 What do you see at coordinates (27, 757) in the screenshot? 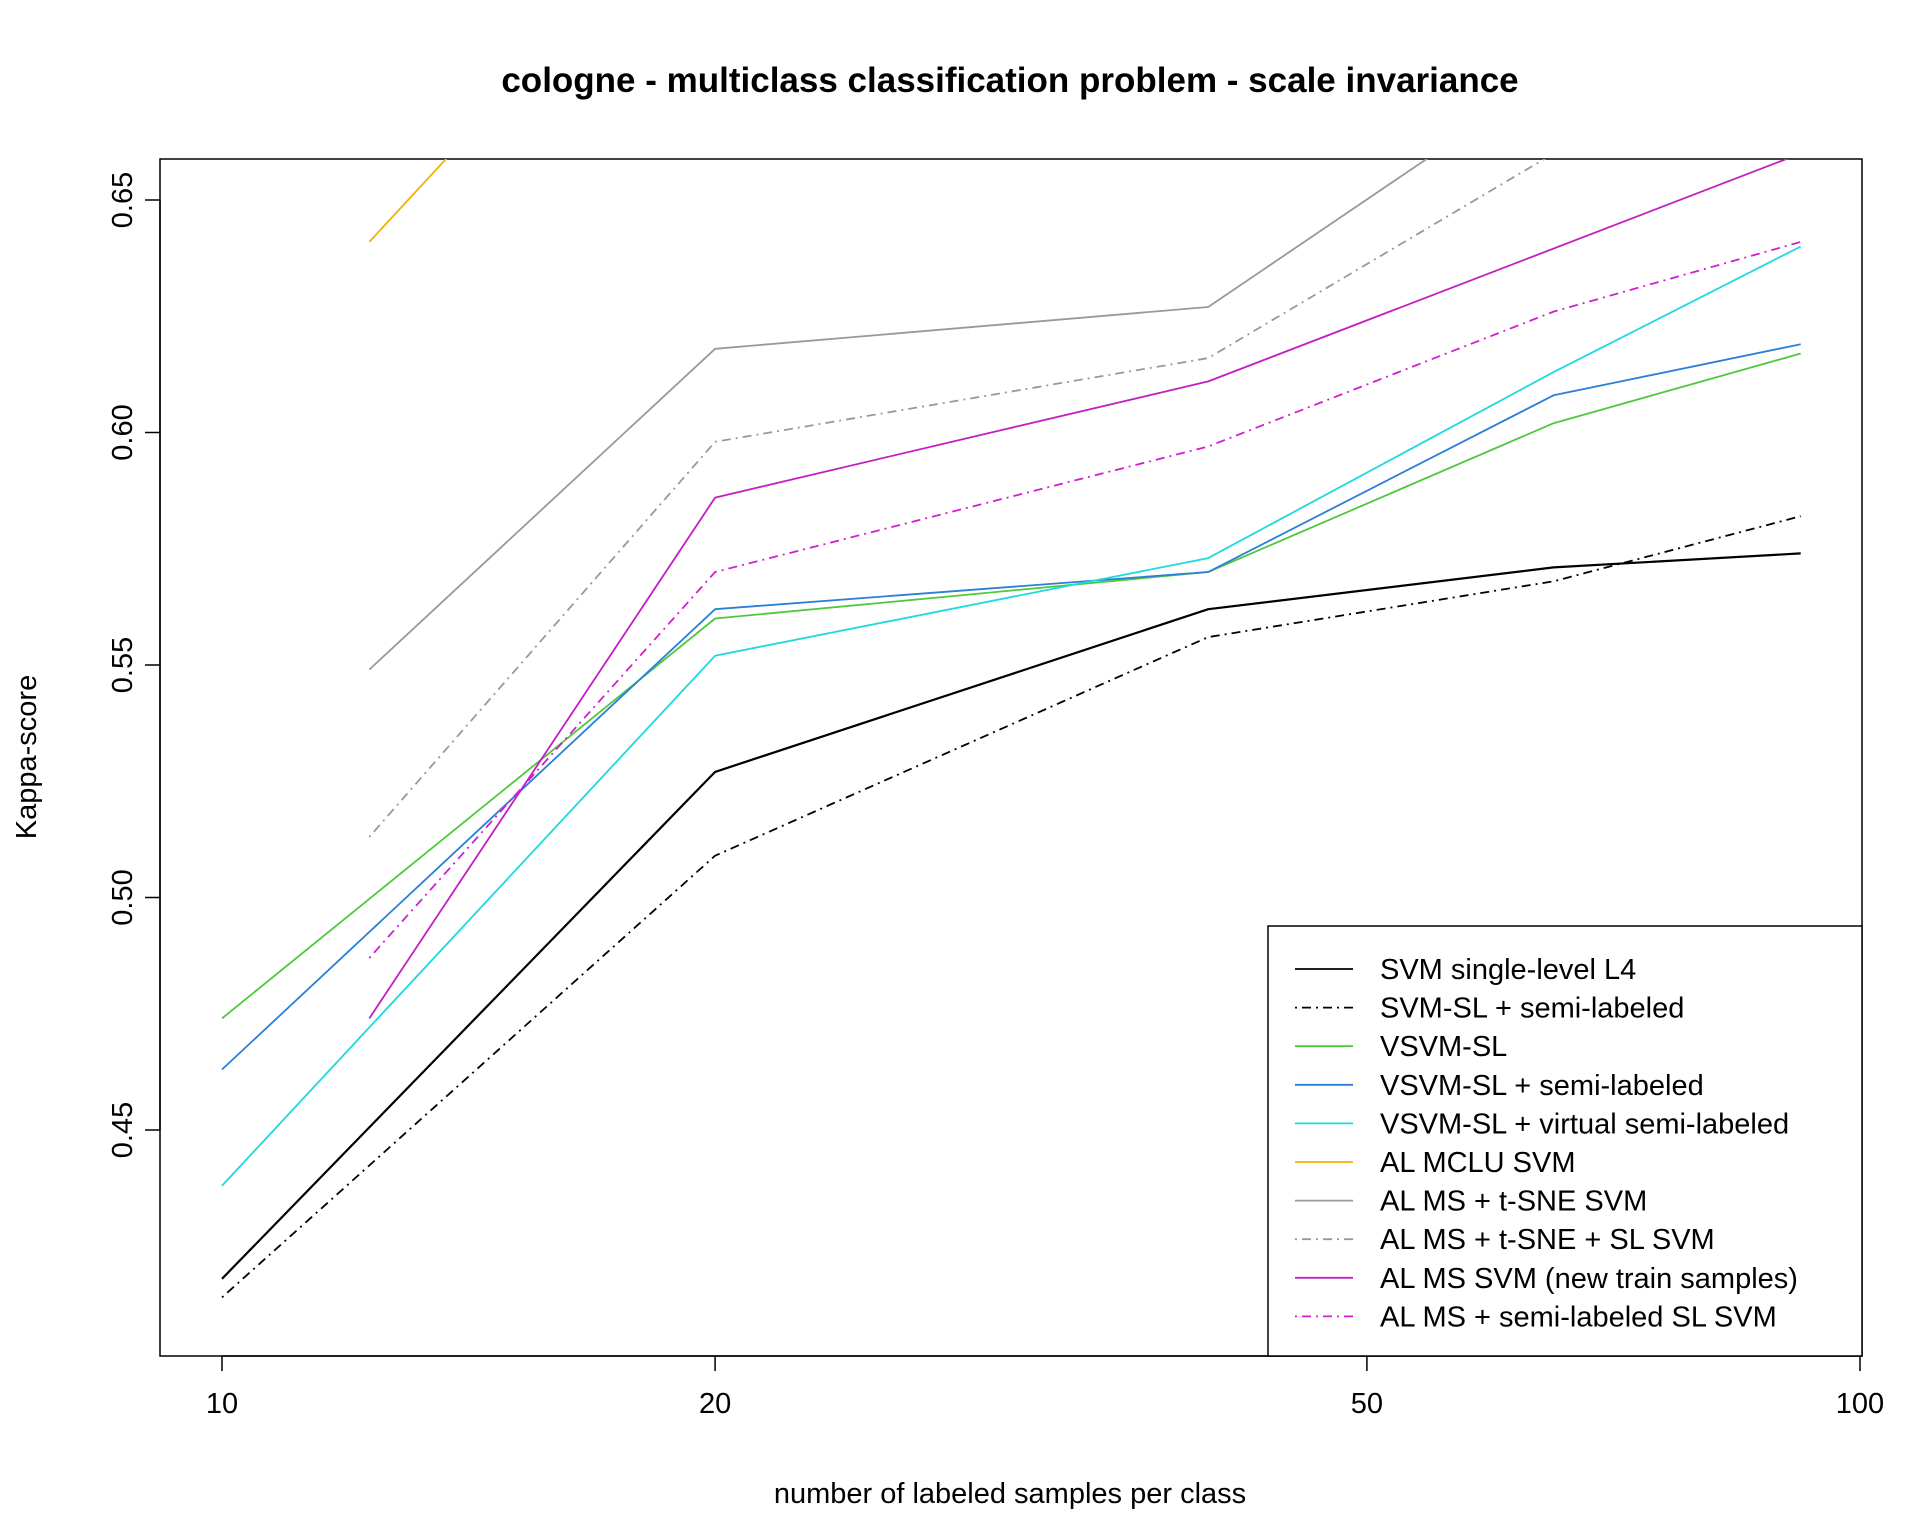
I see `y-axis-label: Kappa-score` at bounding box center [27, 757].